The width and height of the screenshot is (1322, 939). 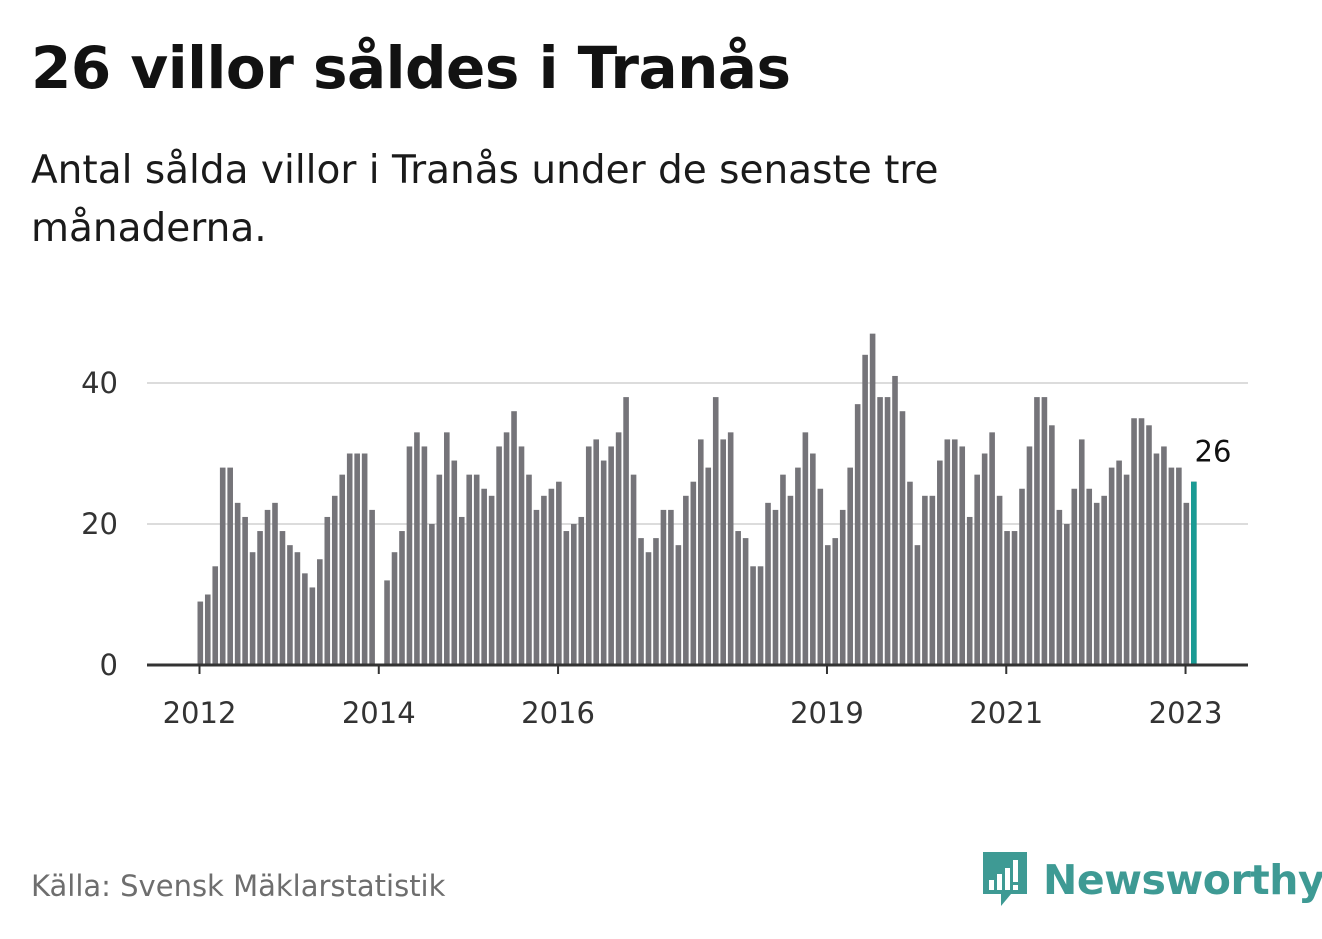 What do you see at coordinates (558, 713) in the screenshot?
I see `x-tick-label: 2016` at bounding box center [558, 713].